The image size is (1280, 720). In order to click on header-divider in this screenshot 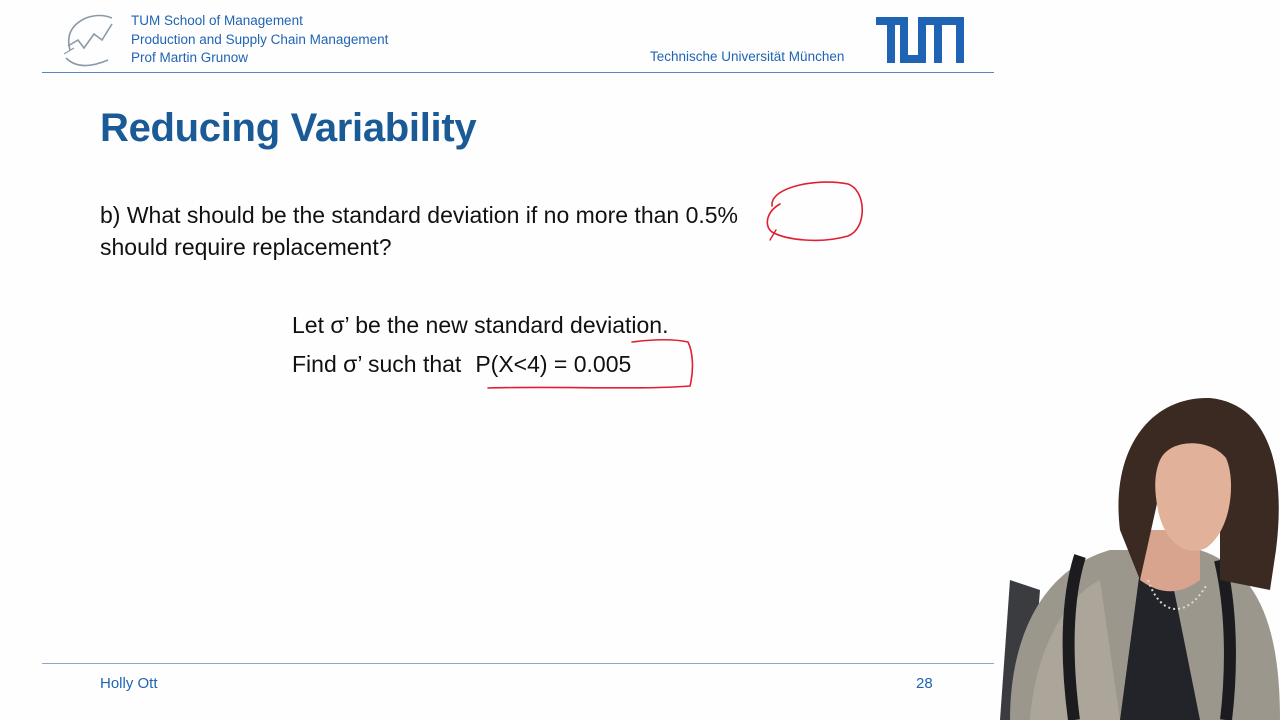, I will do `click(518, 72)`.